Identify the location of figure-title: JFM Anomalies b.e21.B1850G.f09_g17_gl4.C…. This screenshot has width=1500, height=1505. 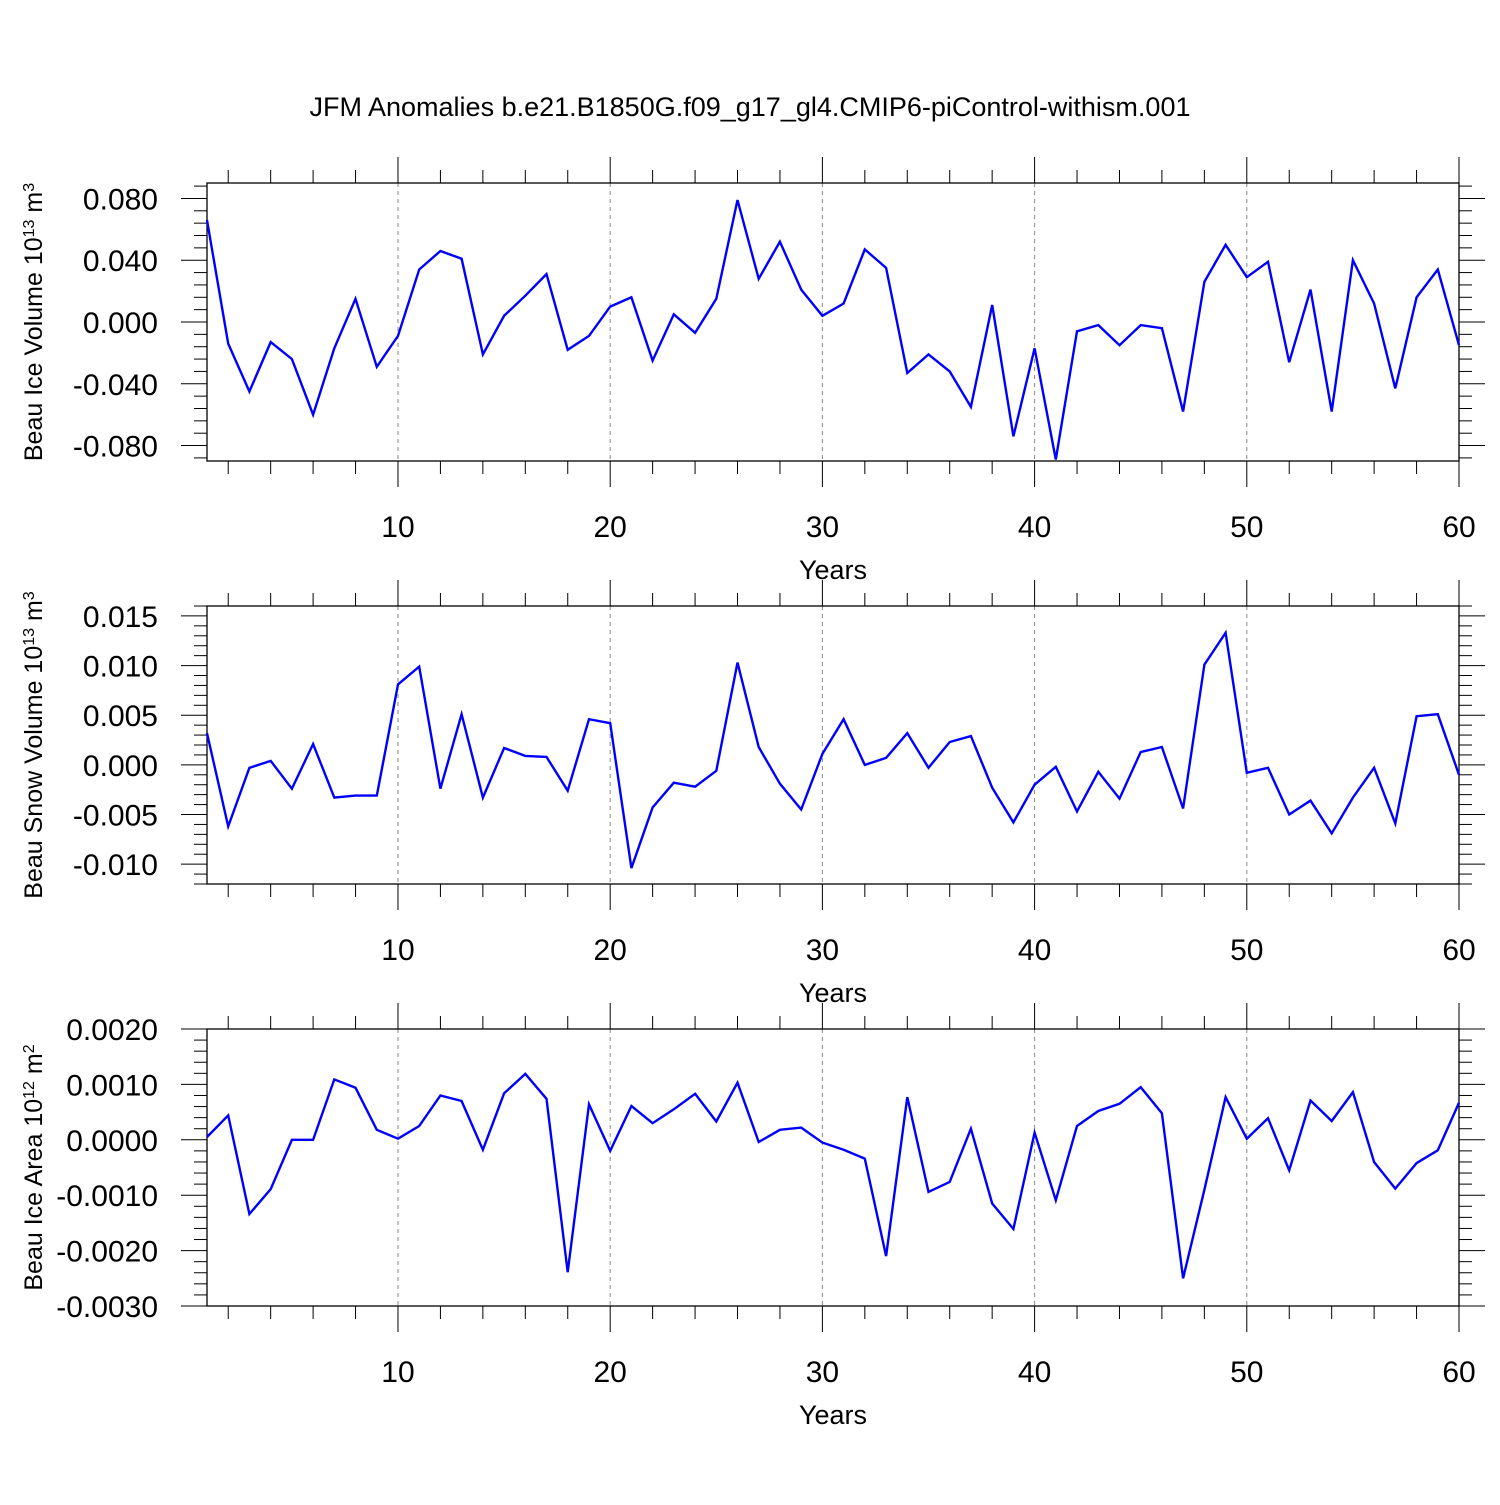
(750, 107).